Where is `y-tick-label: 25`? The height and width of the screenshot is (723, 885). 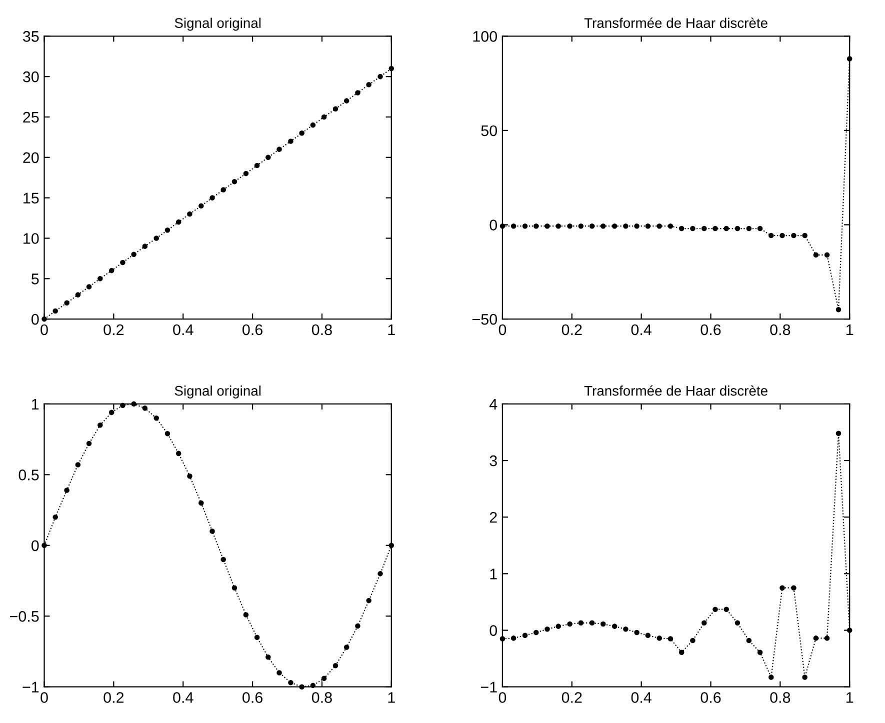
y-tick-label: 25 is located at coordinates (31, 117).